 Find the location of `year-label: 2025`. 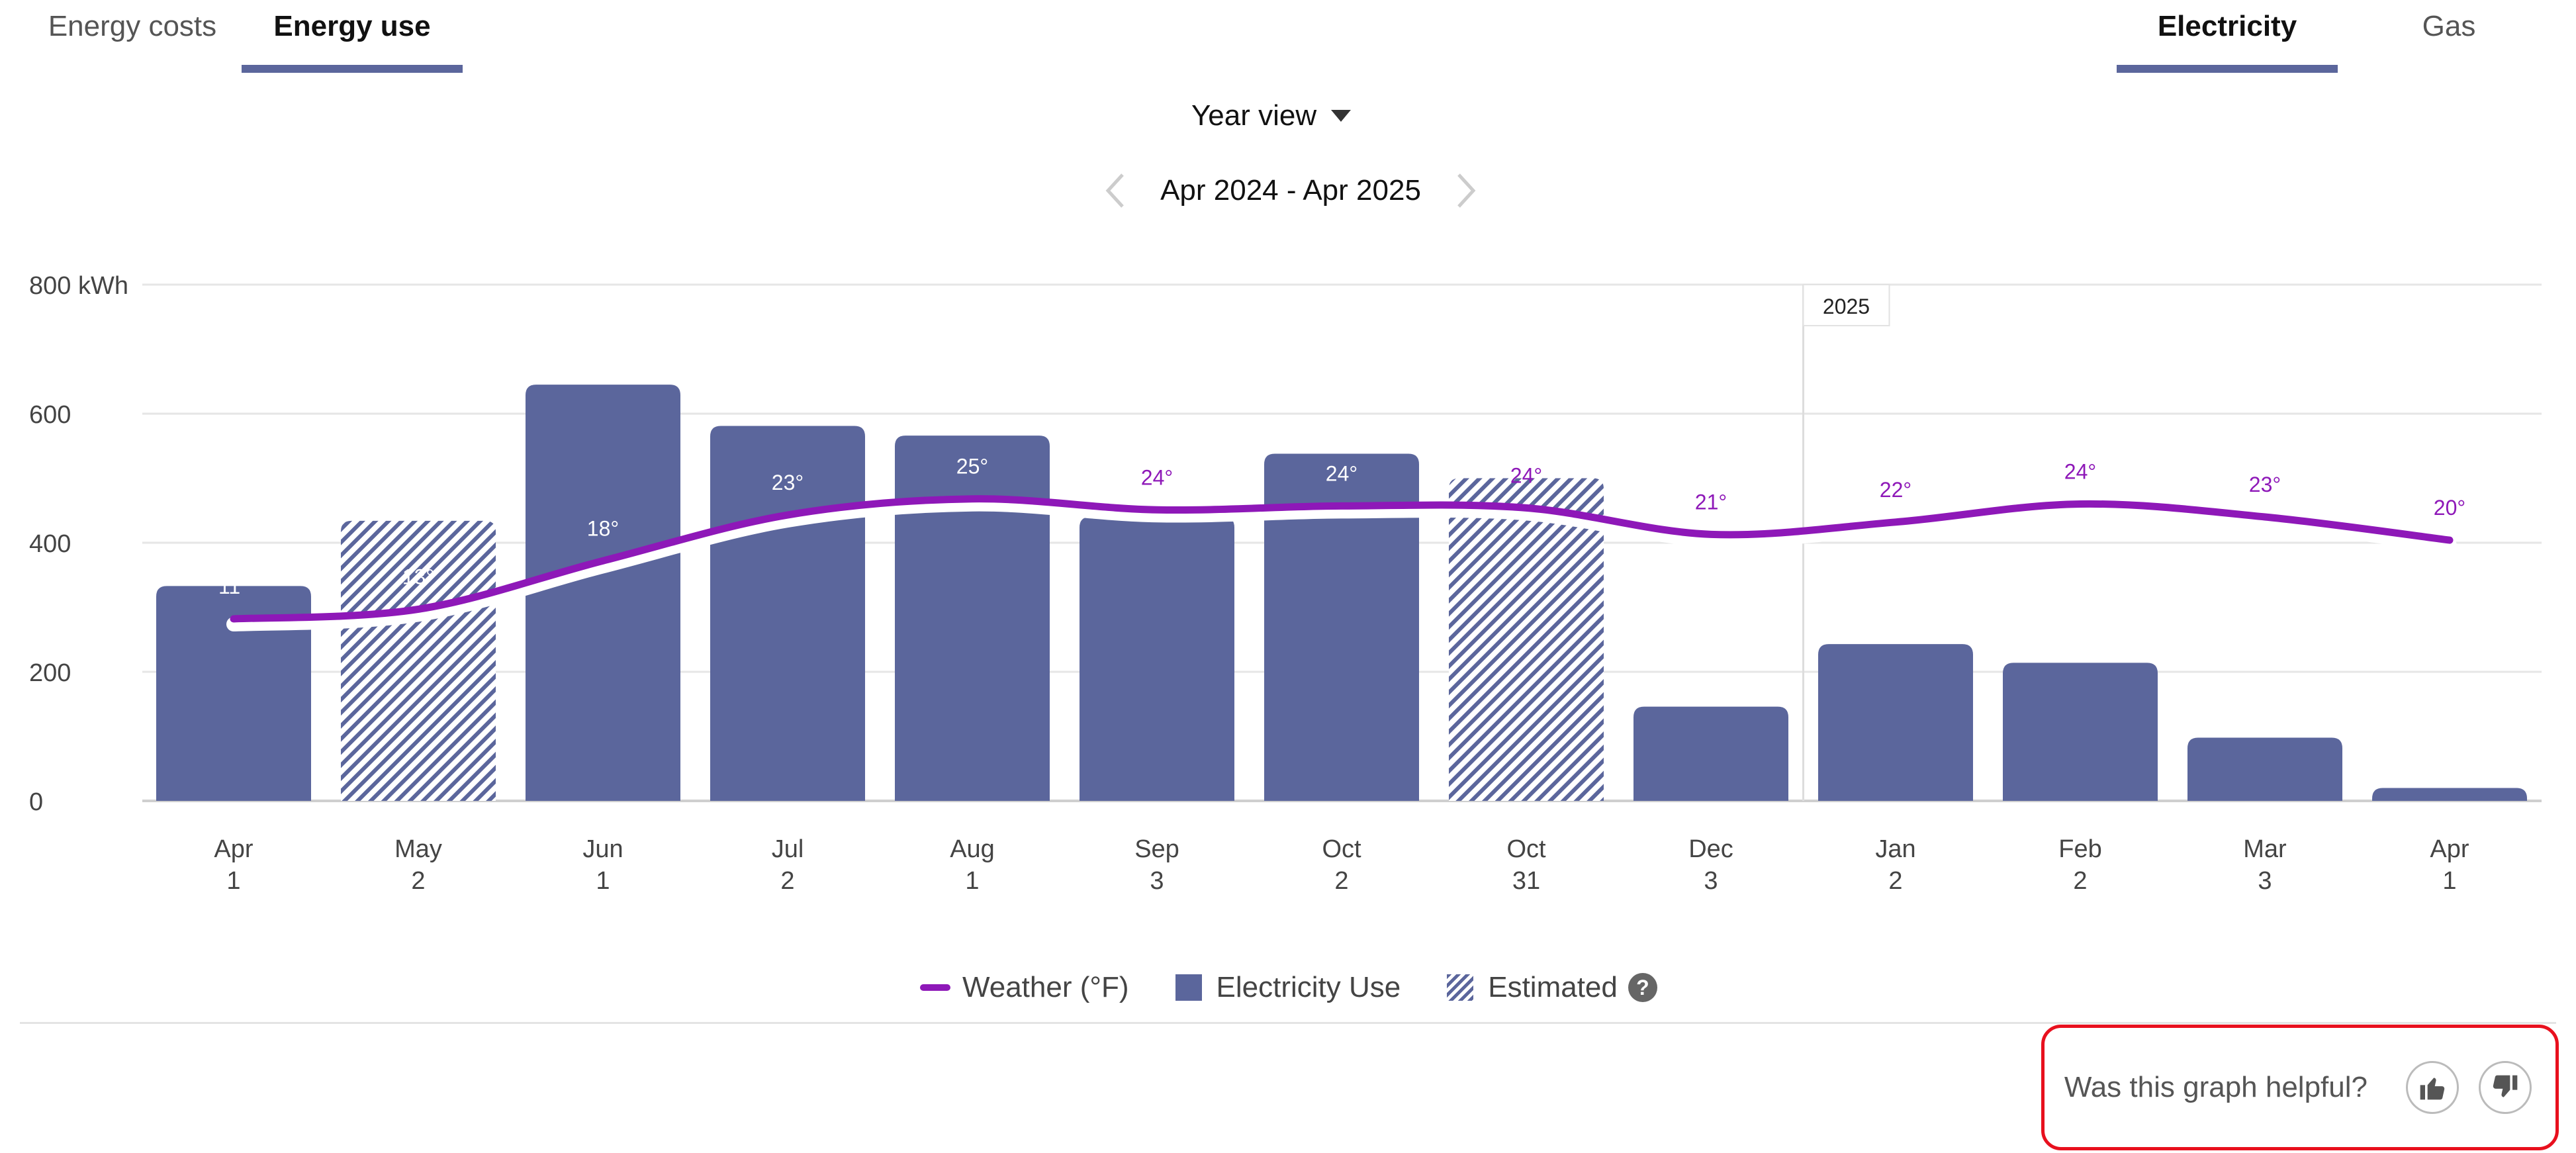

year-label: 2025 is located at coordinates (1846, 306).